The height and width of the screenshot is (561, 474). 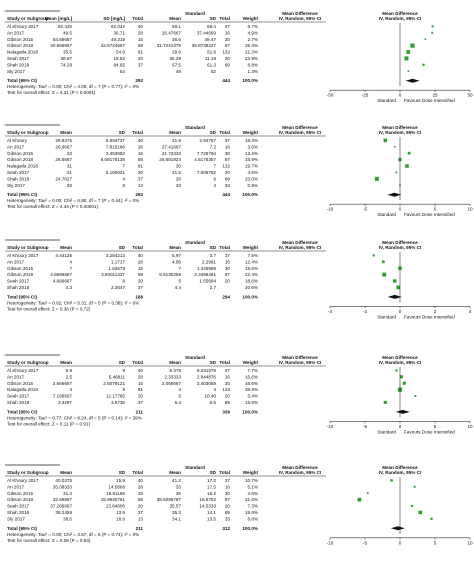 What do you see at coordinates (204, 45) in the screenshot?
I see `sd-standard: 38.8739227` at bounding box center [204, 45].